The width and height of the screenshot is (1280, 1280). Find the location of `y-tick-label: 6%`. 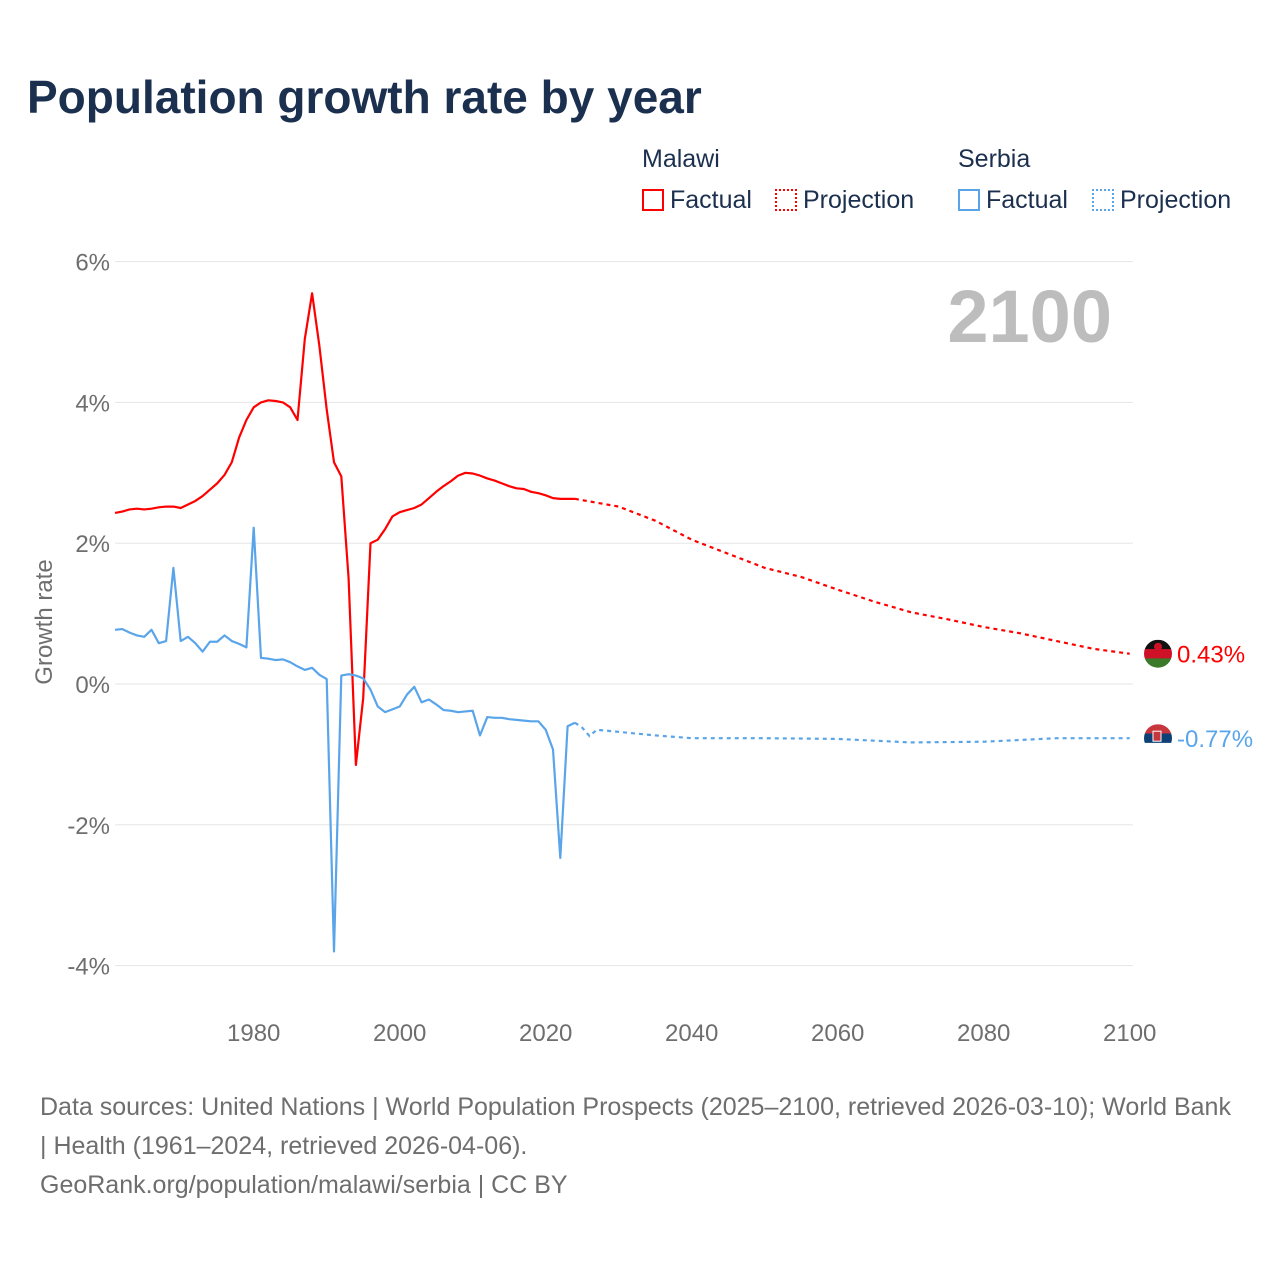

y-tick-label: 6% is located at coordinates (92, 263).